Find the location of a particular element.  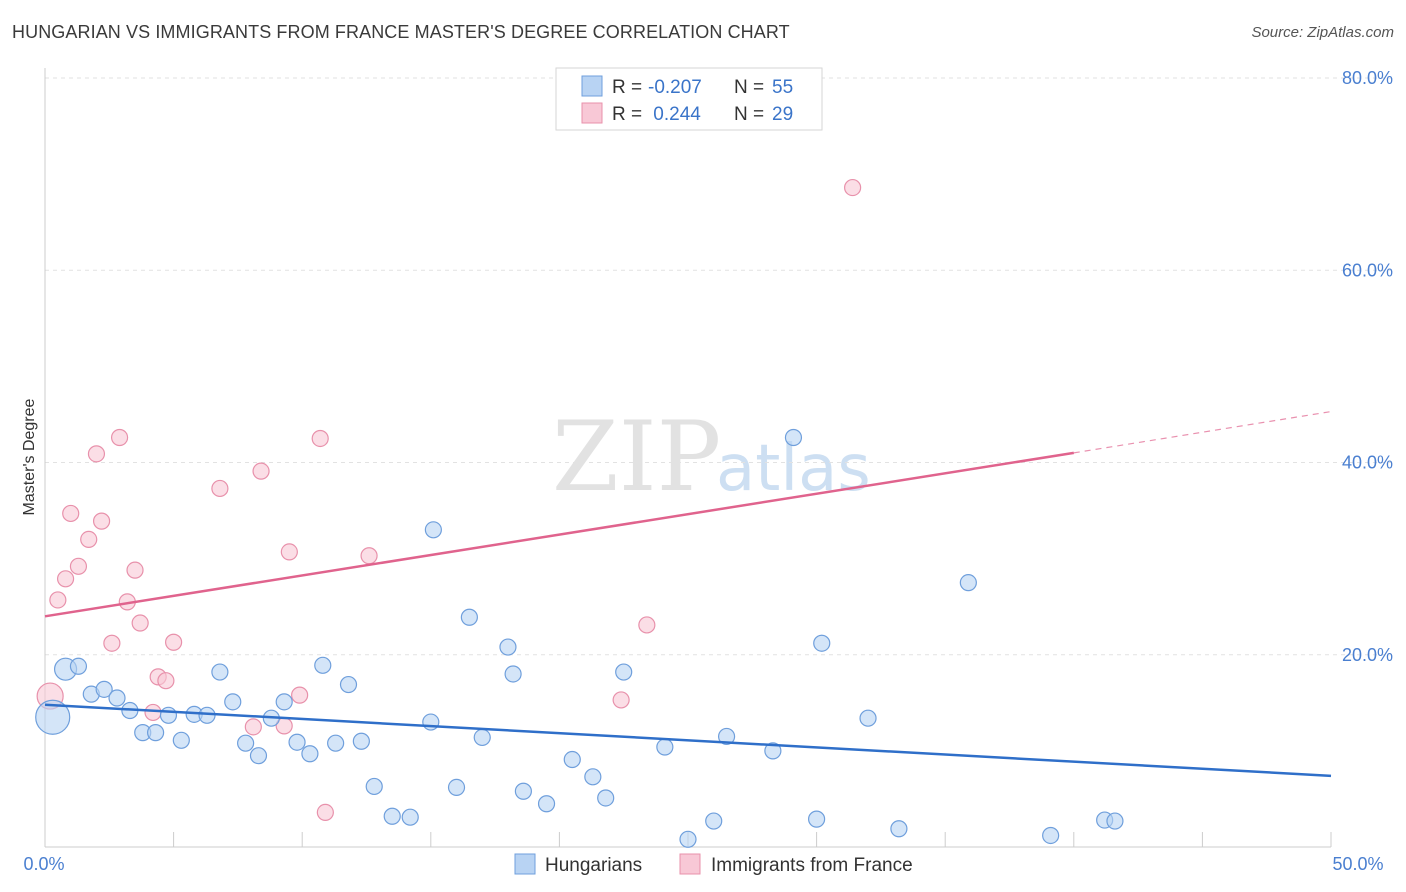

y-tick-labels: 20.0% 40.0% 60.0% 80.0% is located at coordinates (1367, 366).